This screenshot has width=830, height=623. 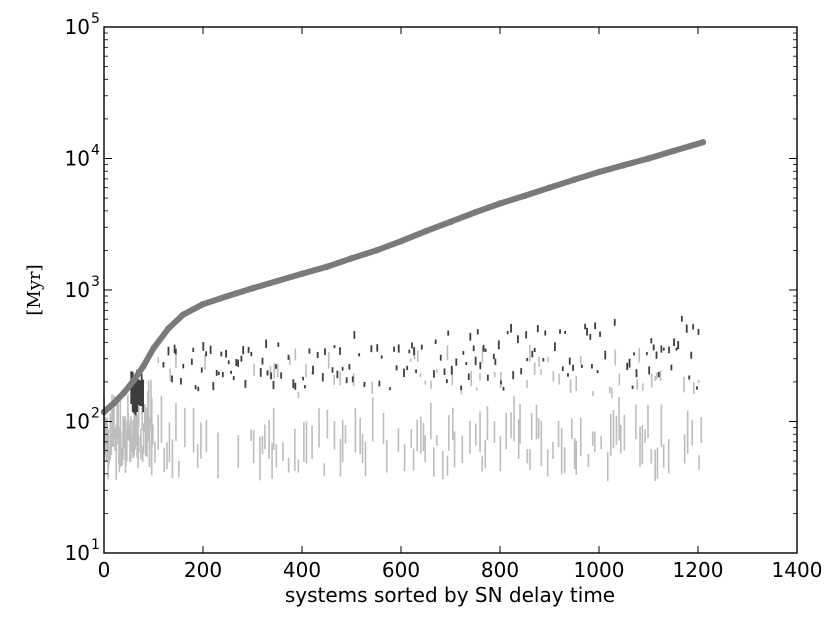 I want to click on y-tick-exponent: 3, so click(x=95, y=282).